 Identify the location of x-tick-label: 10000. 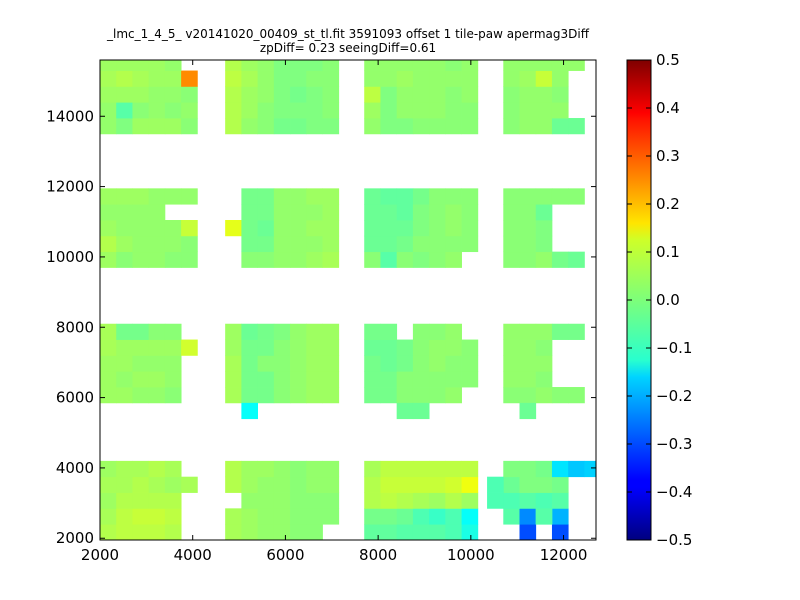
(471, 555).